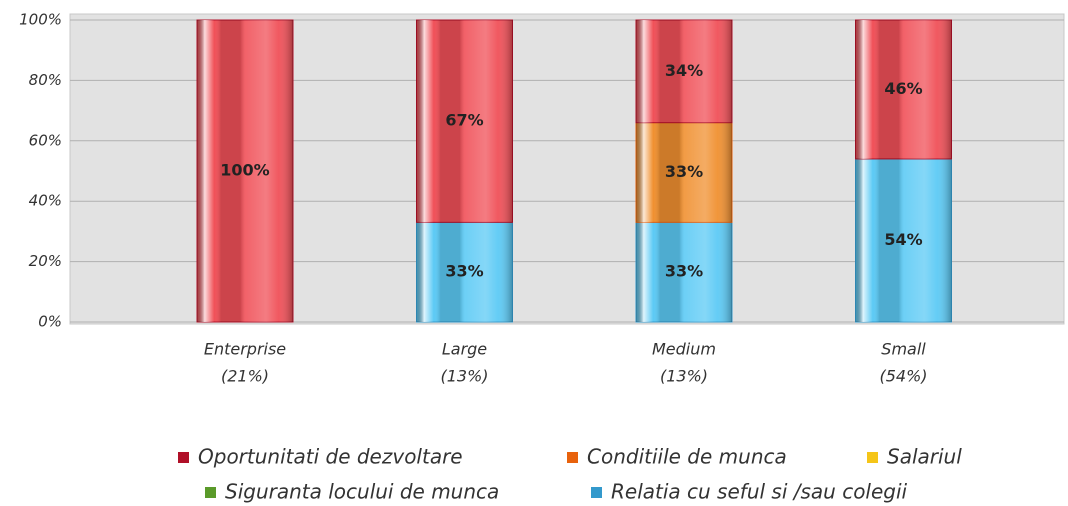  What do you see at coordinates (45, 80) in the screenshot?
I see `y-tick-label: 80%` at bounding box center [45, 80].